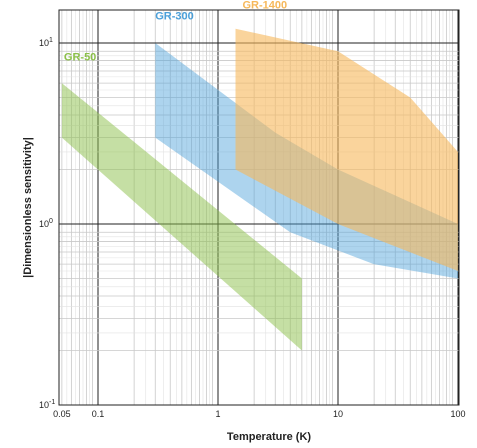  Describe the element at coordinates (338, 414) in the screenshot. I see `x-tick-label: 10` at that location.